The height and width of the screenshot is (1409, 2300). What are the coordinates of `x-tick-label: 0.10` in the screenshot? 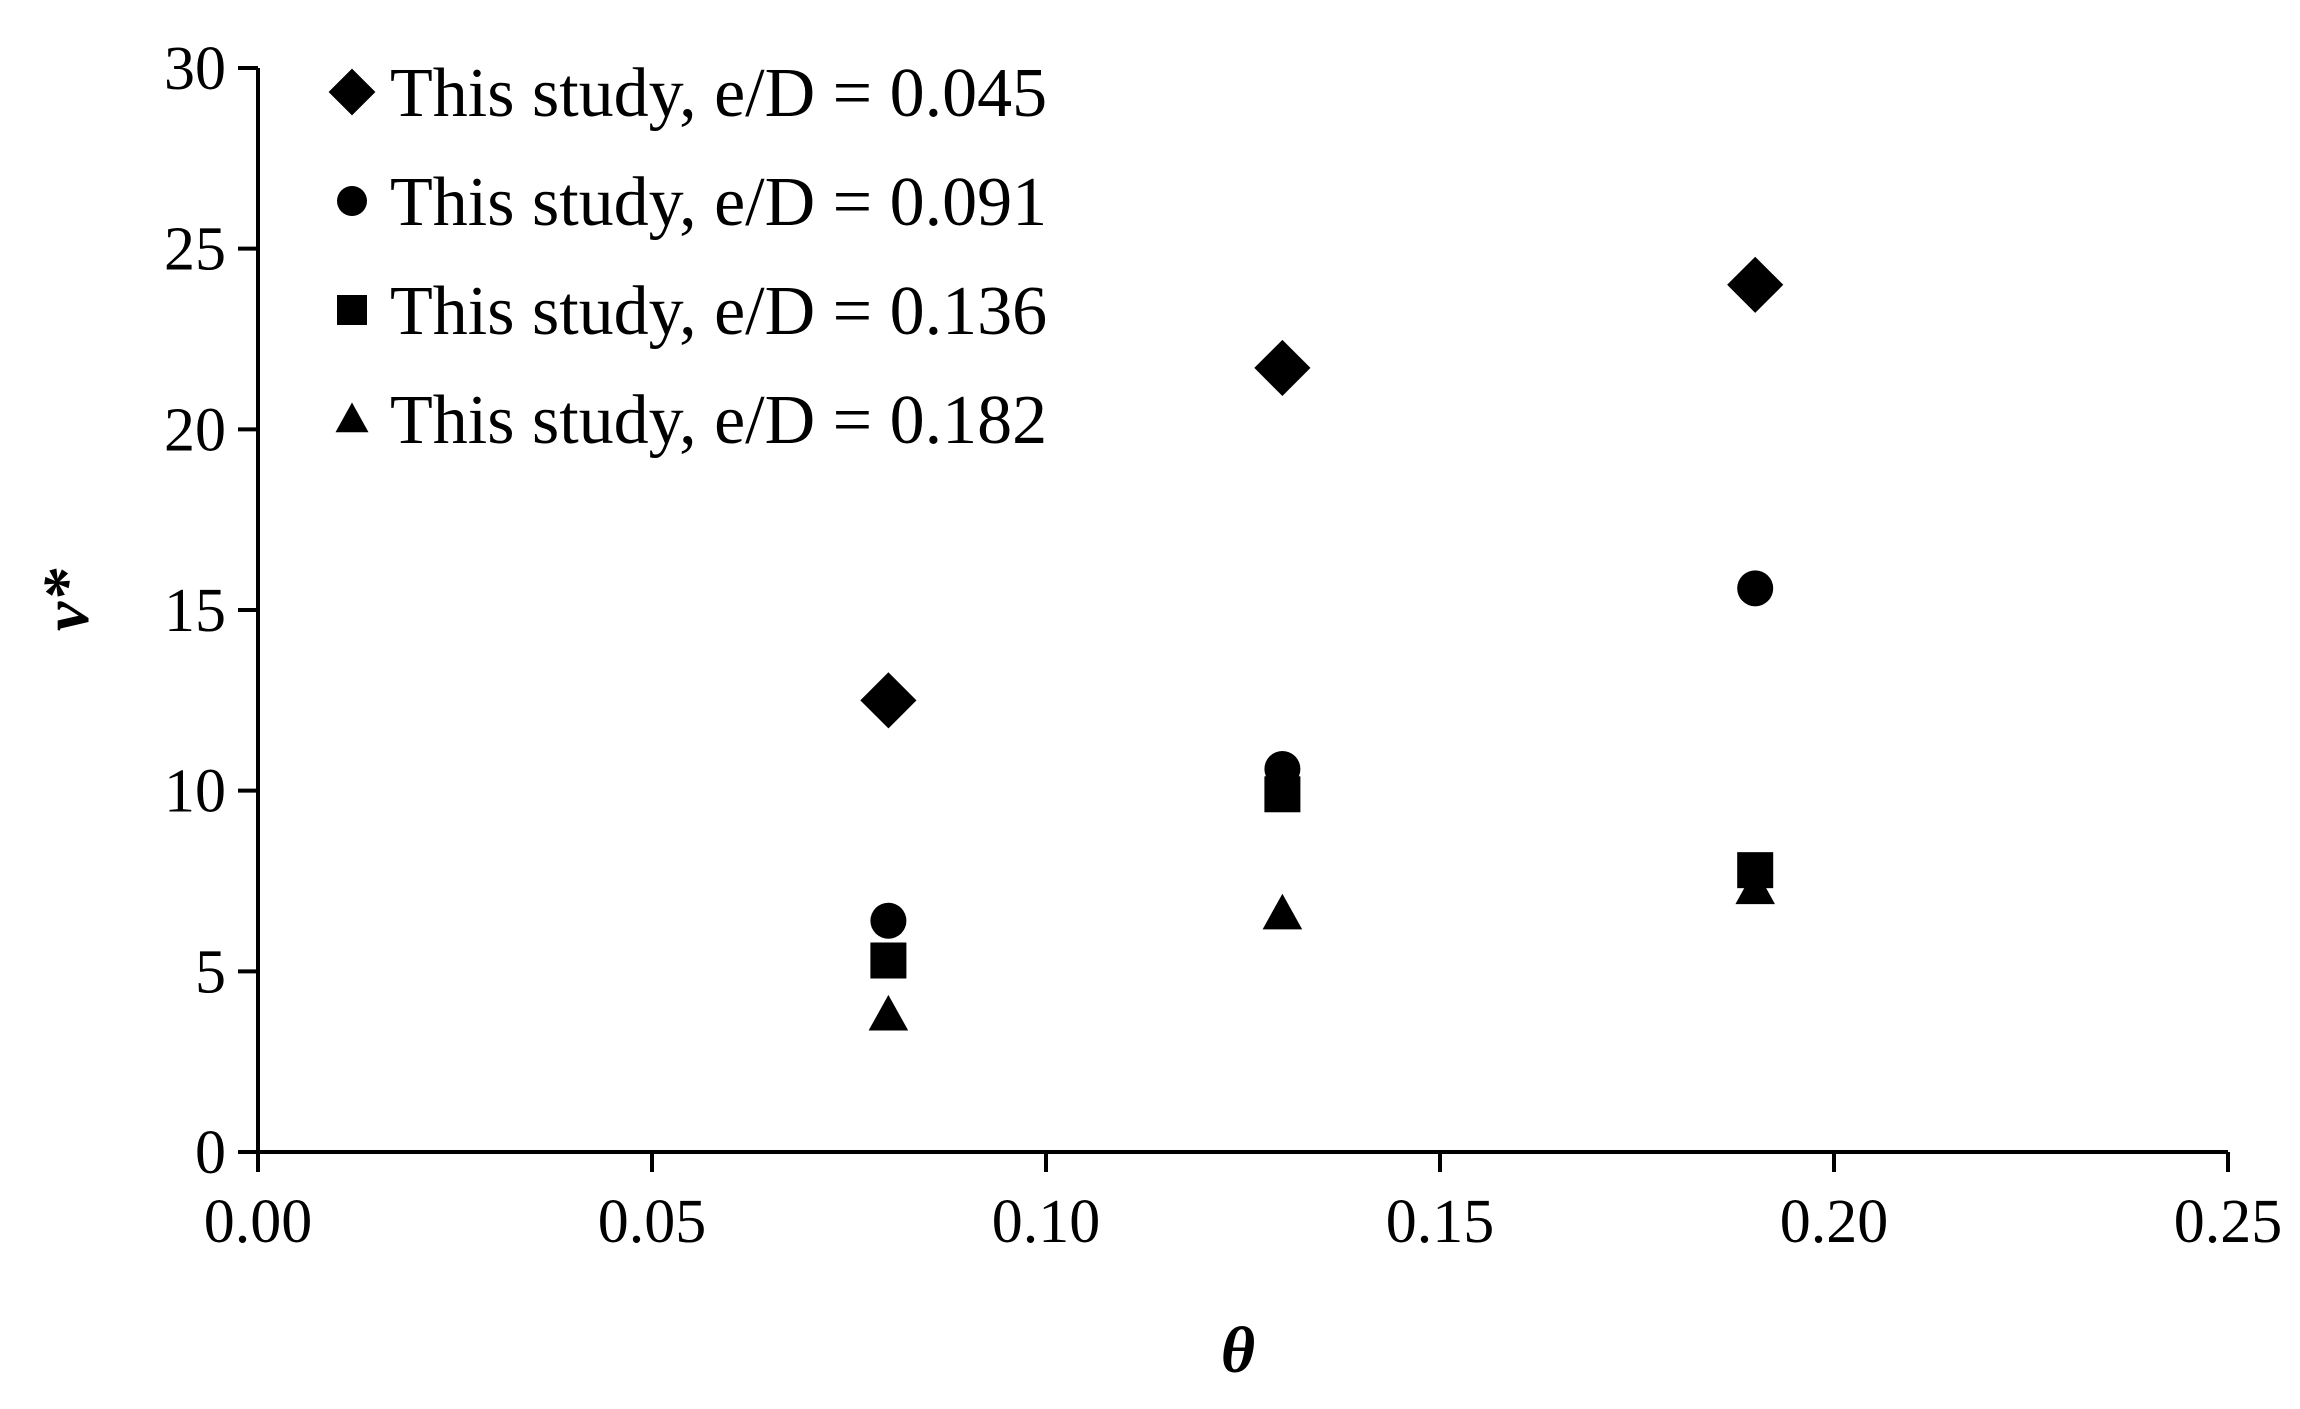 It's located at (1046, 1222).